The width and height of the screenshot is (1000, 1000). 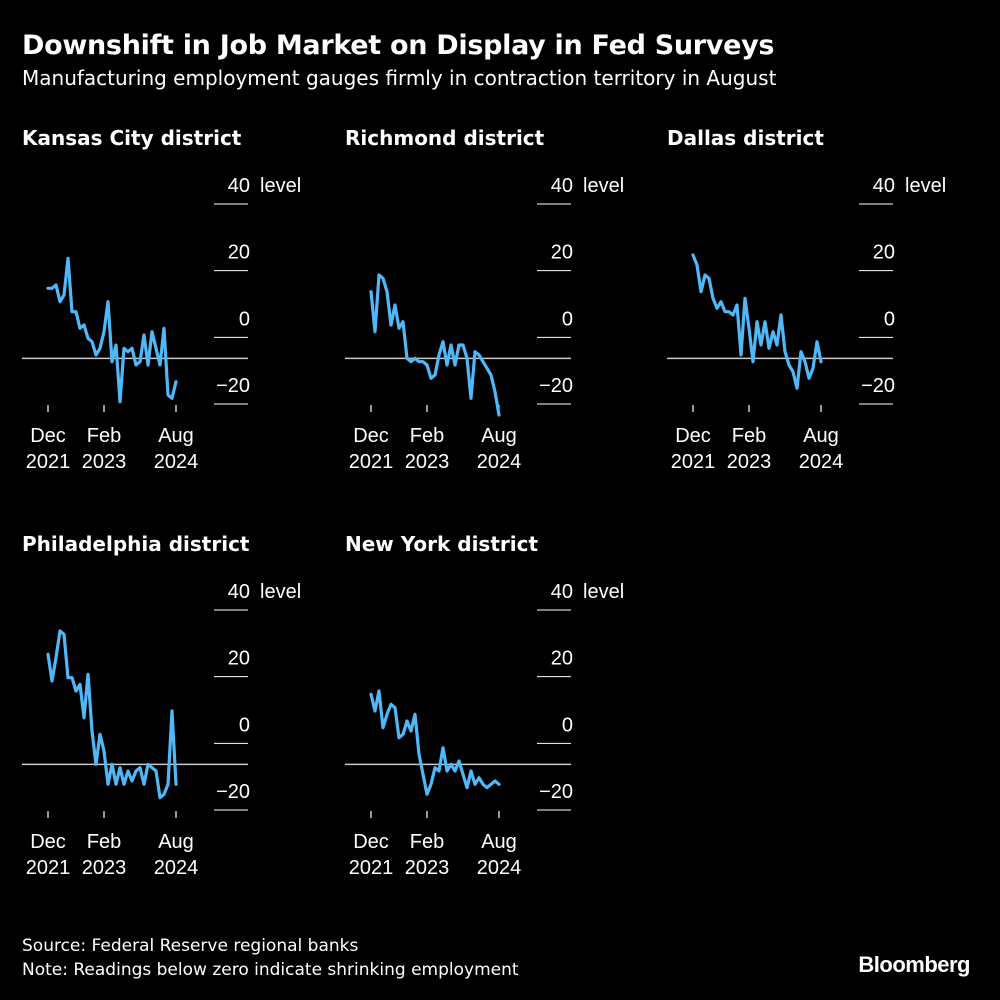 I want to click on kansas-city-district-xtick-year: 2023, so click(x=104, y=462).